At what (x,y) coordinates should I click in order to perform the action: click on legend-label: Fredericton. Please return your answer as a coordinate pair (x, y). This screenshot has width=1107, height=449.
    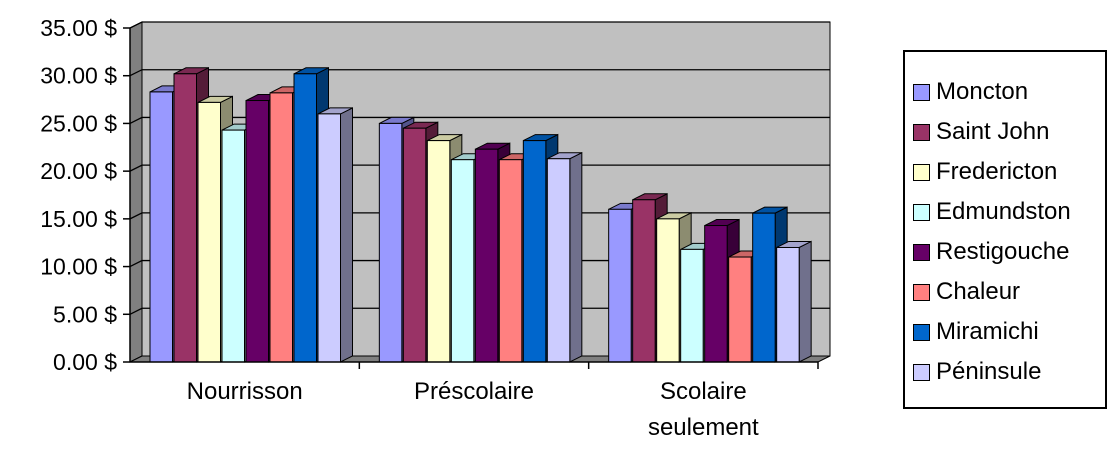
    Looking at the image, I should click on (997, 171).